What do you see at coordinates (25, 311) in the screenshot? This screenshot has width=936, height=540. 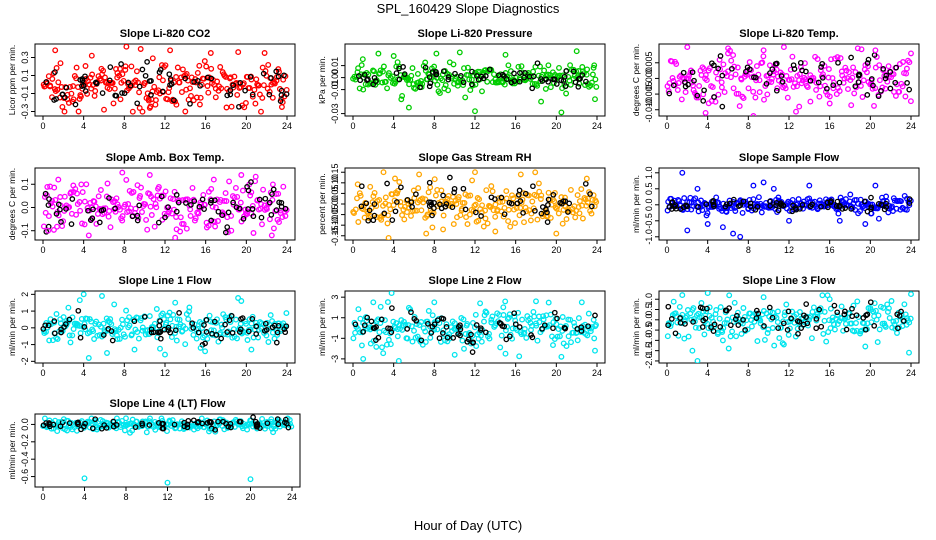 I see `y-tick-label: 1` at bounding box center [25, 311].